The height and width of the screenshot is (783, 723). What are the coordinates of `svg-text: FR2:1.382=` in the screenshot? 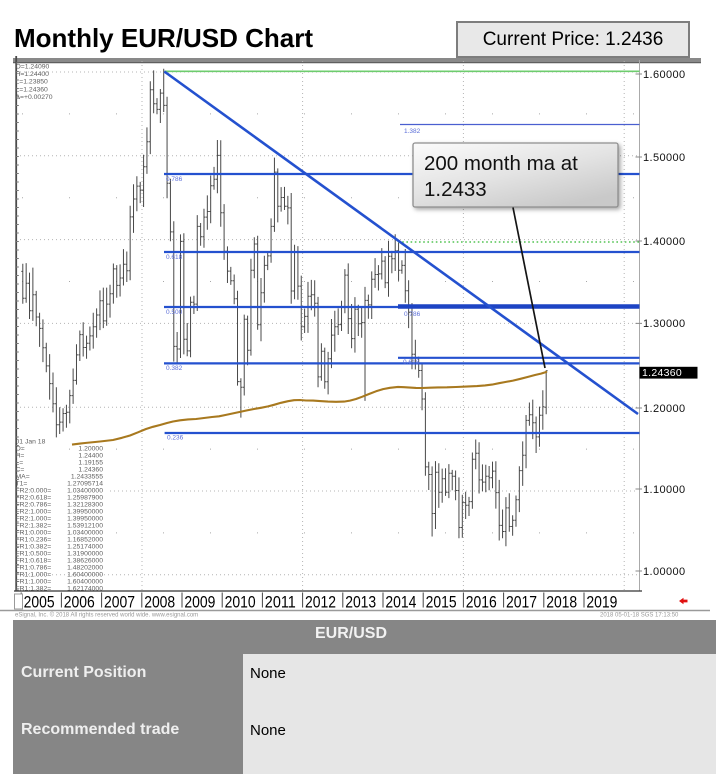 It's located at (34, 526).